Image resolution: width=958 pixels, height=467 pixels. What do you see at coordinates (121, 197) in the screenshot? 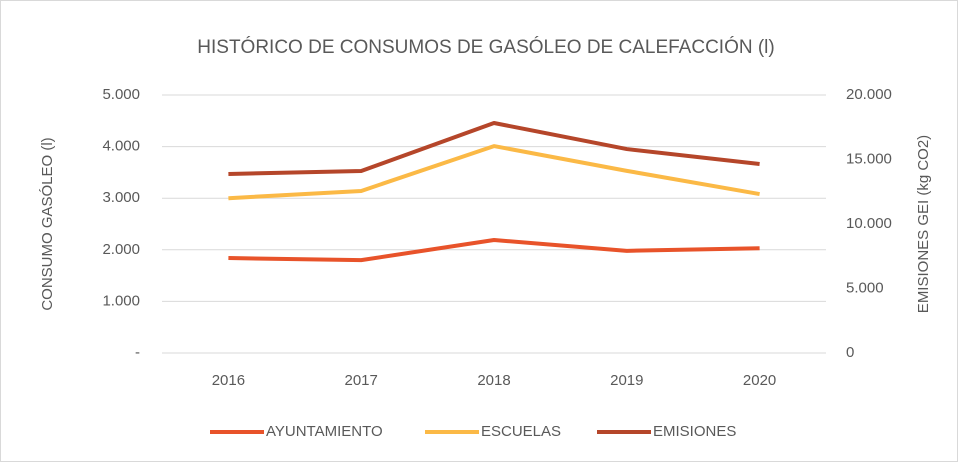
I see `y-tick-label: 3.000` at bounding box center [121, 197].